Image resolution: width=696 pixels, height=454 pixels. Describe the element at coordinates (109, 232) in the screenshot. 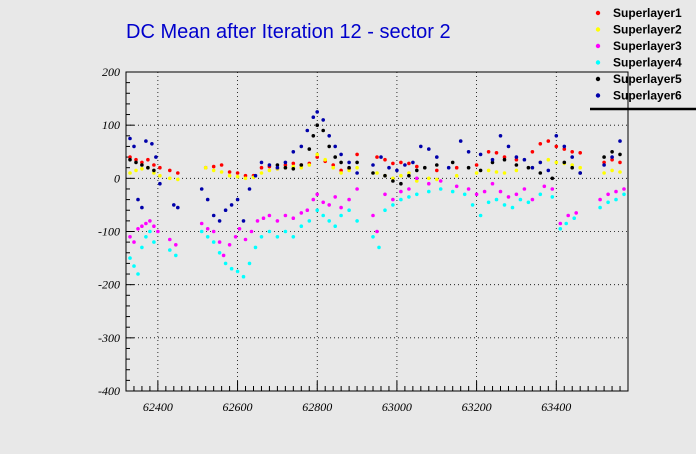

I see `y-tick-label: -100` at that location.